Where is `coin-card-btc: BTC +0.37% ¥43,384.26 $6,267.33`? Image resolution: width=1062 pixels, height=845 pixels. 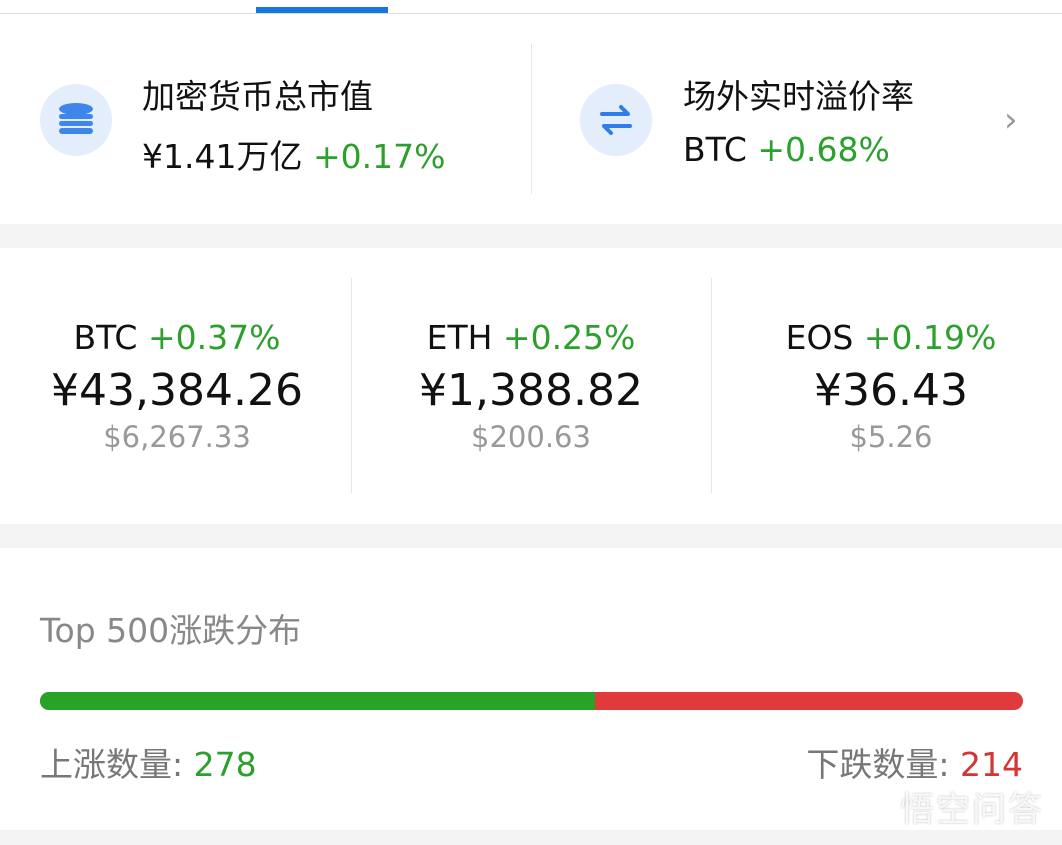
coin-card-btc: BTC +0.37% ¥43,384.26 $6,267.33 is located at coordinates (177, 386).